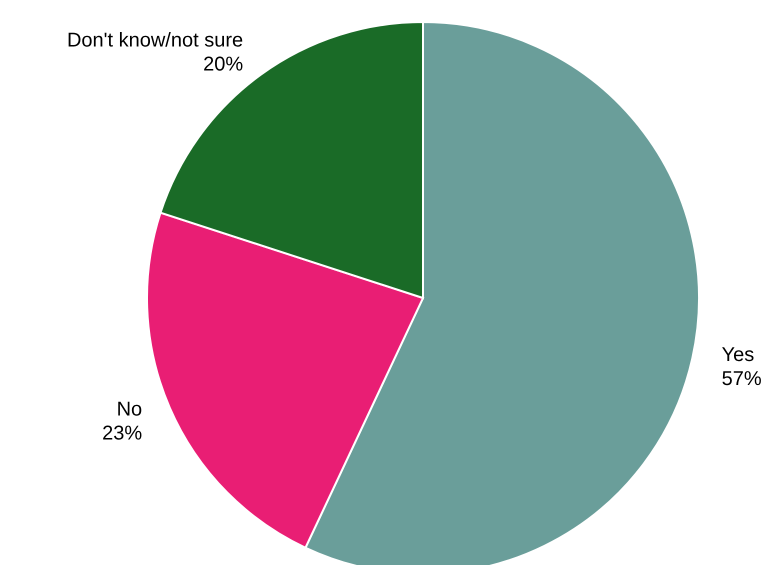 The width and height of the screenshot is (767, 565). I want to click on slice-label: Yes, so click(738, 355).